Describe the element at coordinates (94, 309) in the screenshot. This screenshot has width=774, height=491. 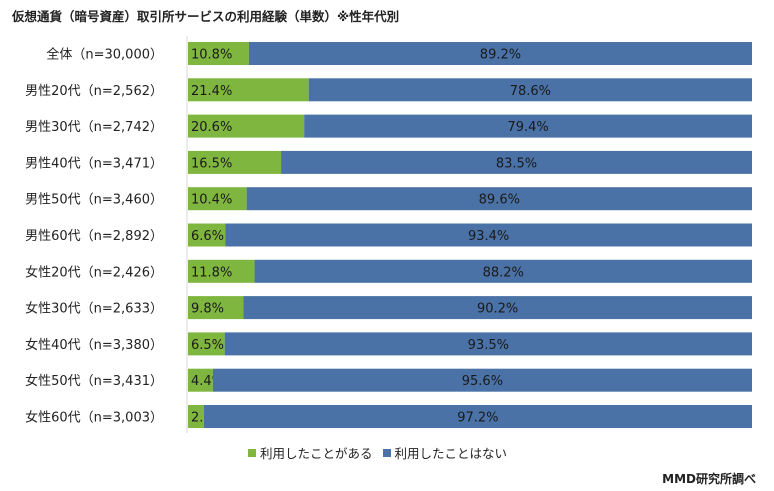
I see `category-label: 女性30代（n=2,633）` at that location.